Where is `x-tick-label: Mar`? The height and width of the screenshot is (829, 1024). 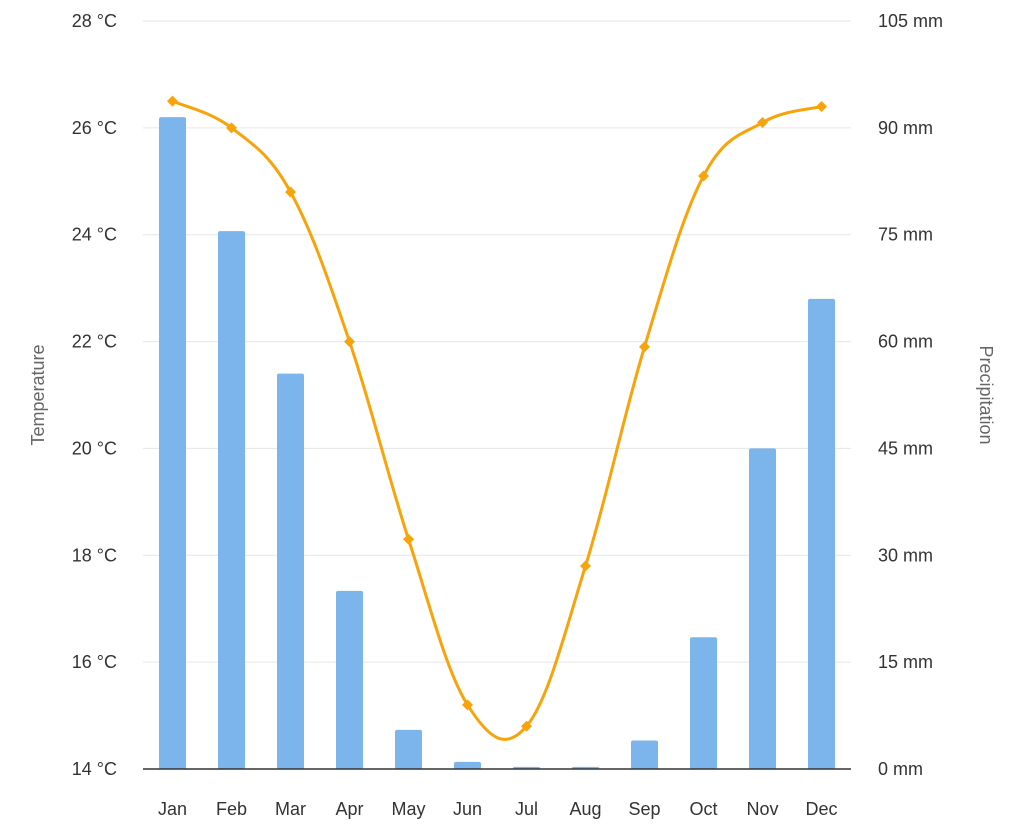 x-tick-label: Mar is located at coordinates (290, 809).